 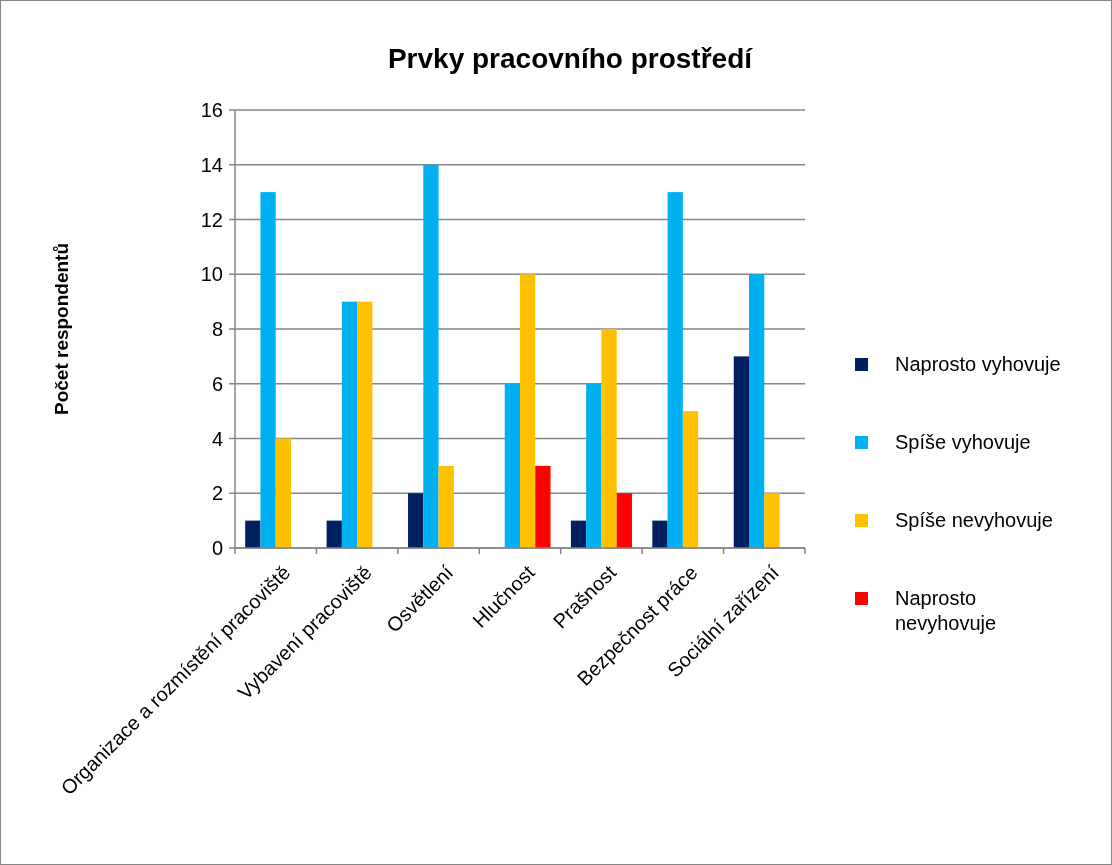 I want to click on y-tick-label: 8, so click(x=217, y=329).